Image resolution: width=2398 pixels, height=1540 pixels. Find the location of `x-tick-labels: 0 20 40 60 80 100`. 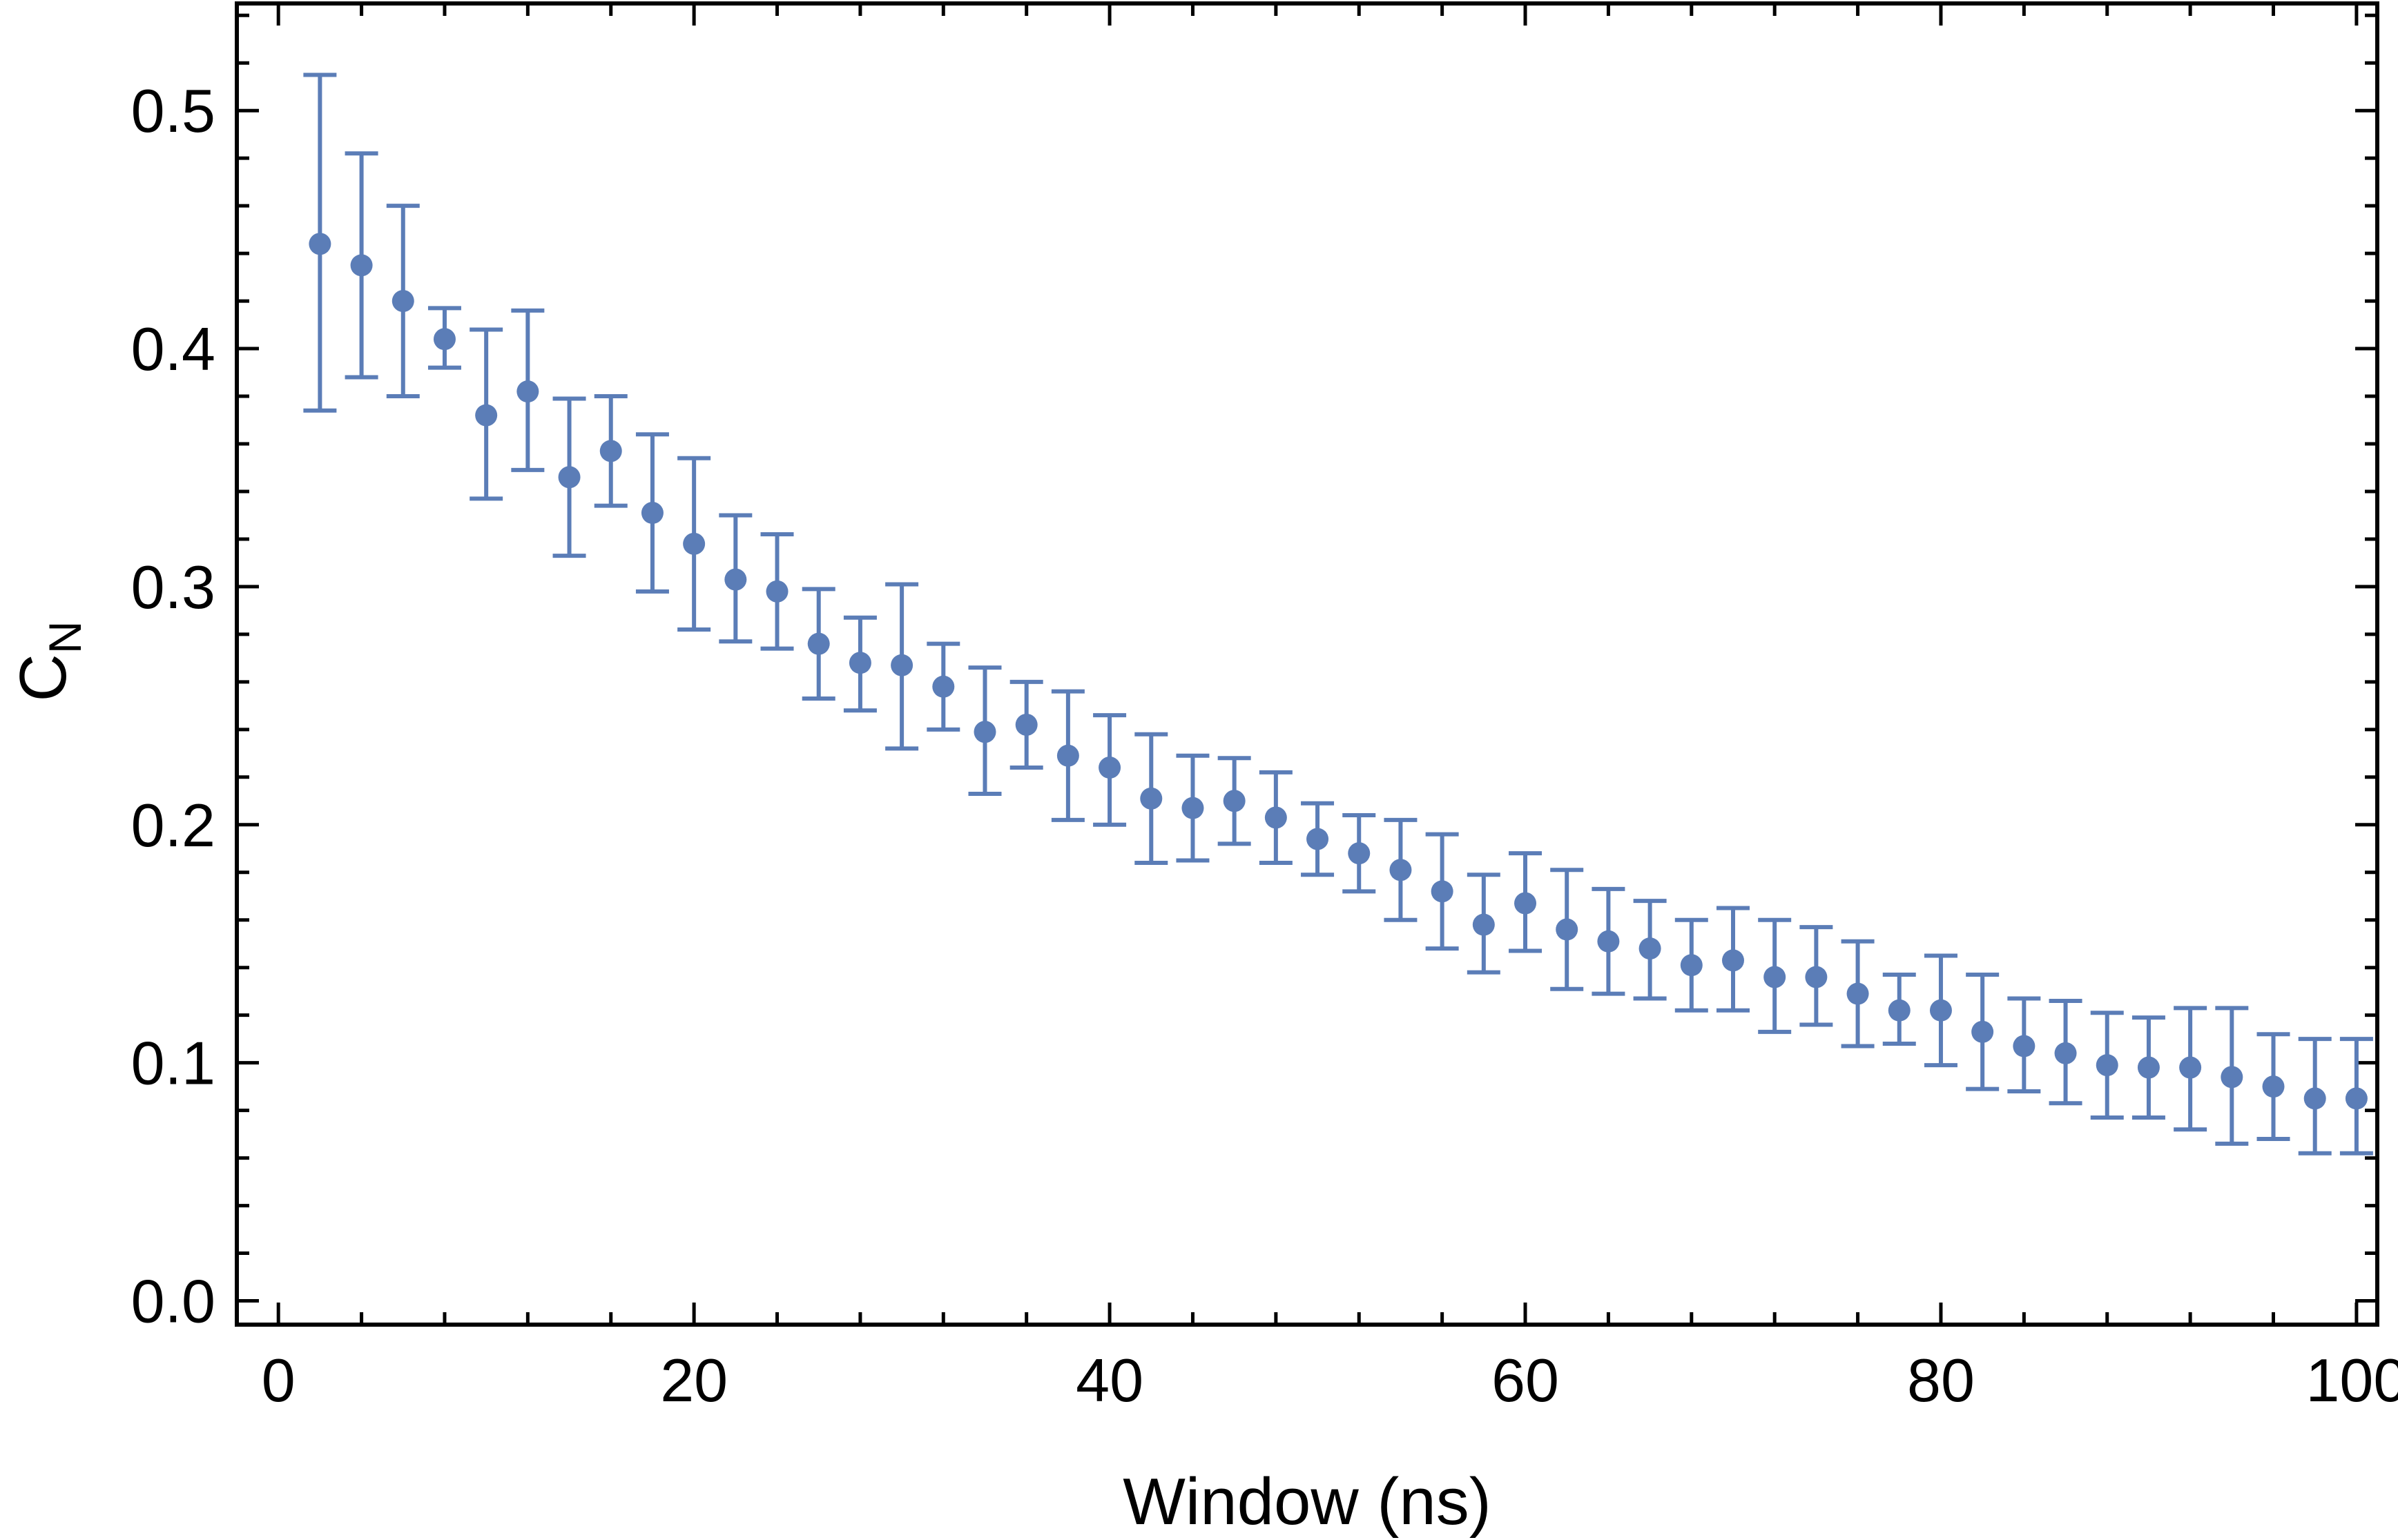

x-tick-labels: 0 20 40 60 80 100 is located at coordinates (1330, 1380).